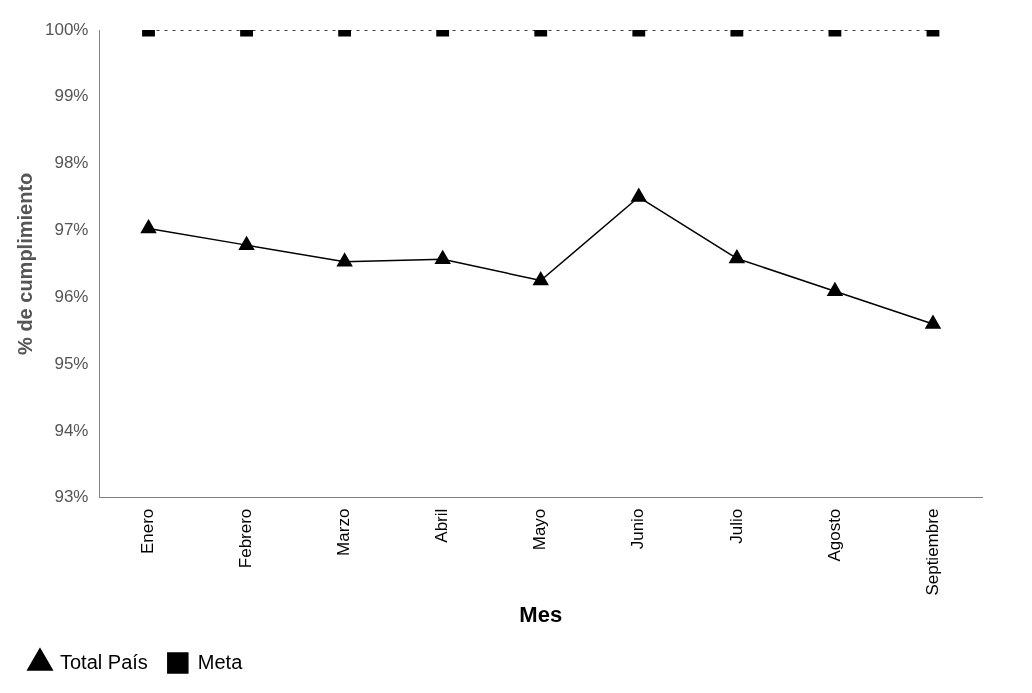 The width and height of the screenshot is (1032, 693). What do you see at coordinates (638, 529) in the screenshot?
I see `x-tick-label: Junio` at bounding box center [638, 529].